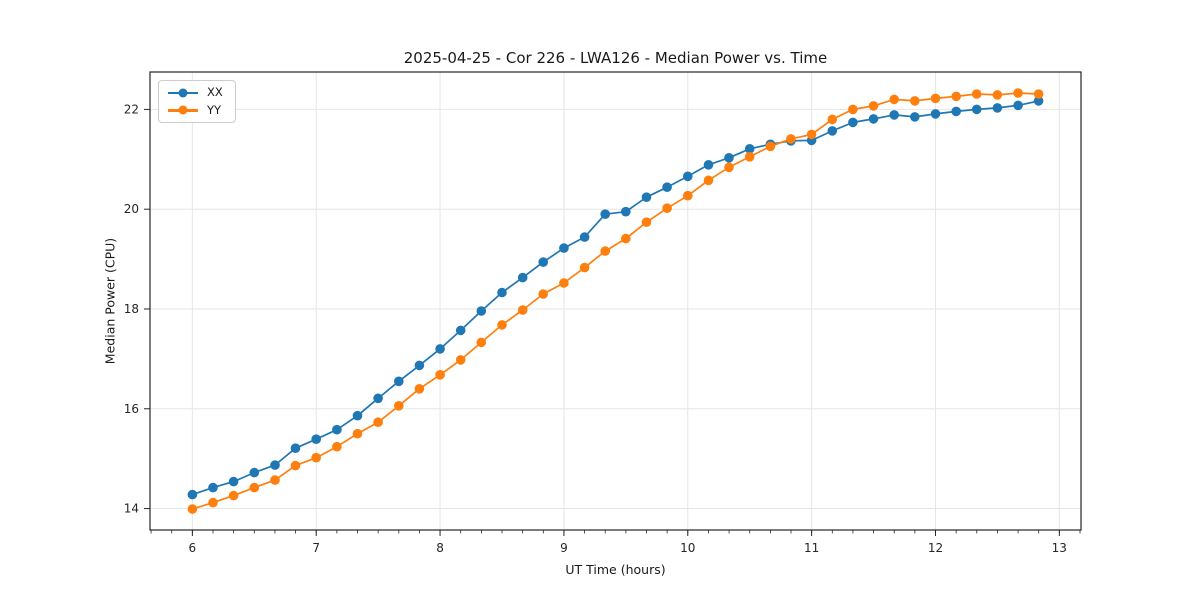 The image size is (1200, 600). I want to click on legend: XX YY, so click(197, 101).